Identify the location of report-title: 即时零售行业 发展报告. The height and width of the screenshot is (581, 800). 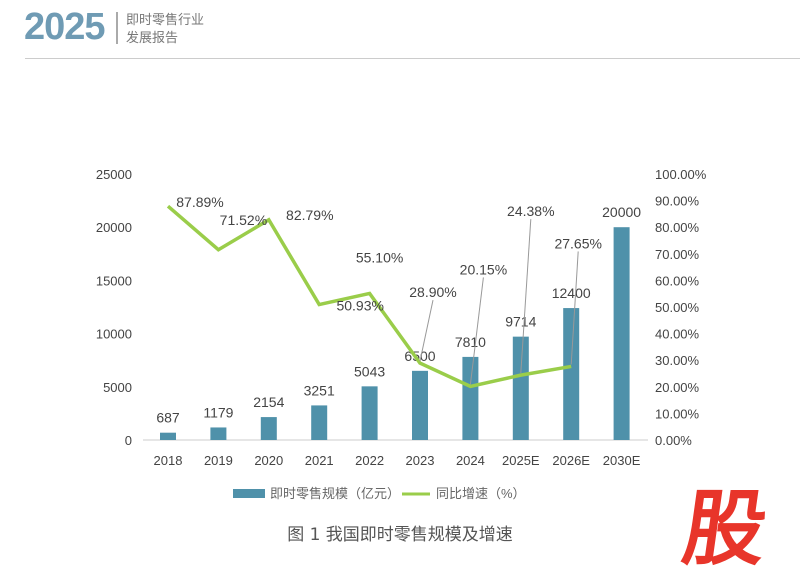
(165, 30).